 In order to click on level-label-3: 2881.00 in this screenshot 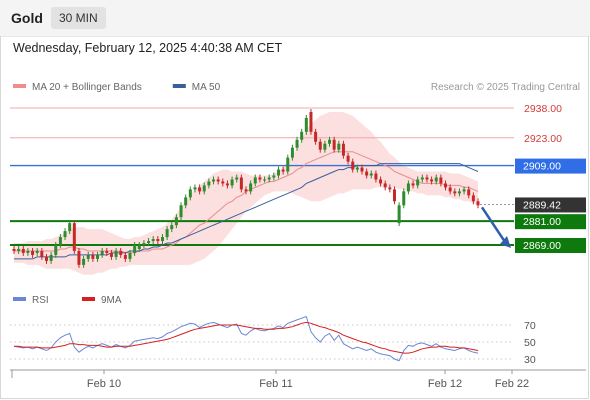, I will do `click(542, 222)`.